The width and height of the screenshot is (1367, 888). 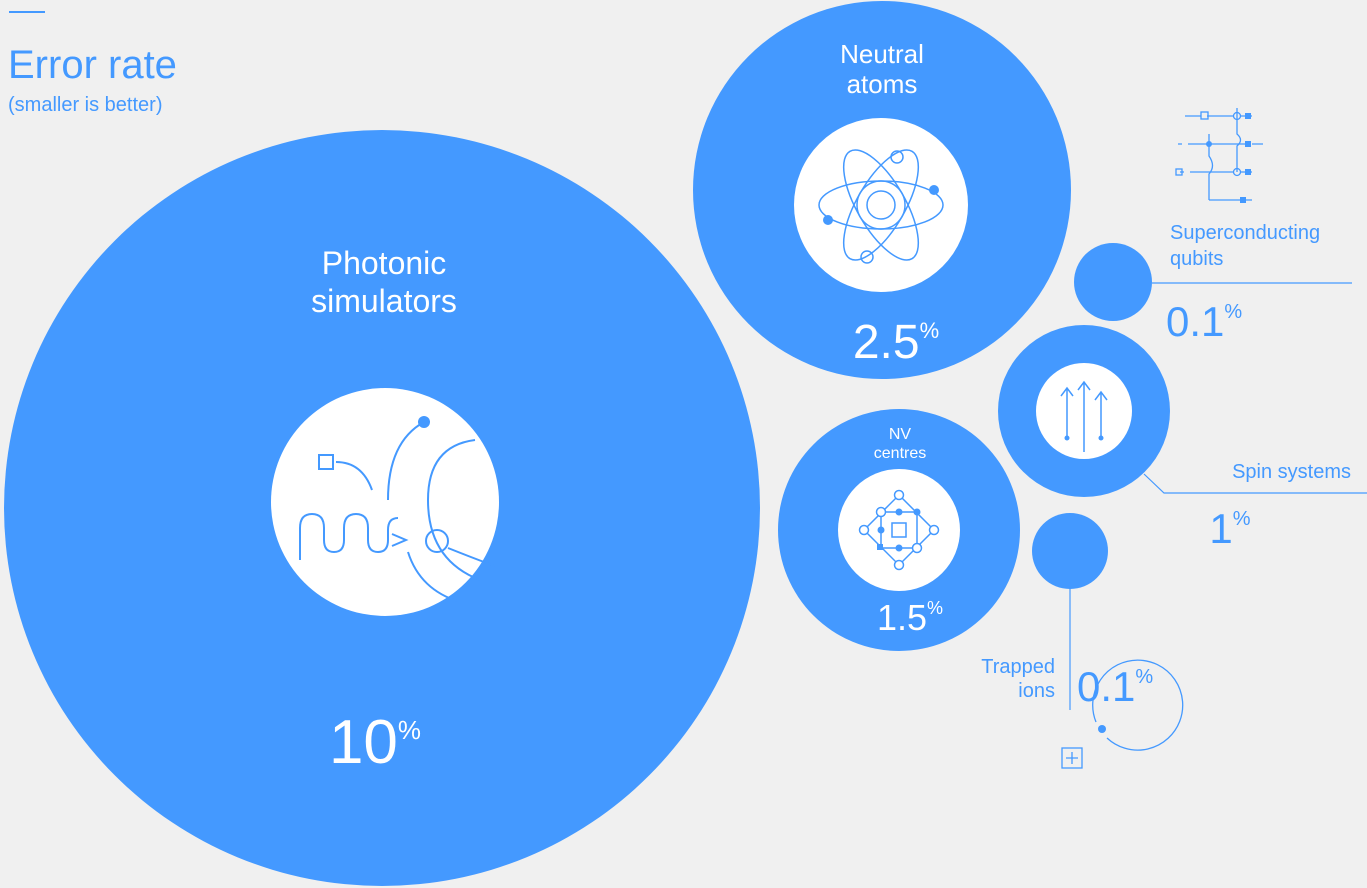 What do you see at coordinates (85, 105) in the screenshot?
I see `chart-subtitle: (smaller is better)` at bounding box center [85, 105].